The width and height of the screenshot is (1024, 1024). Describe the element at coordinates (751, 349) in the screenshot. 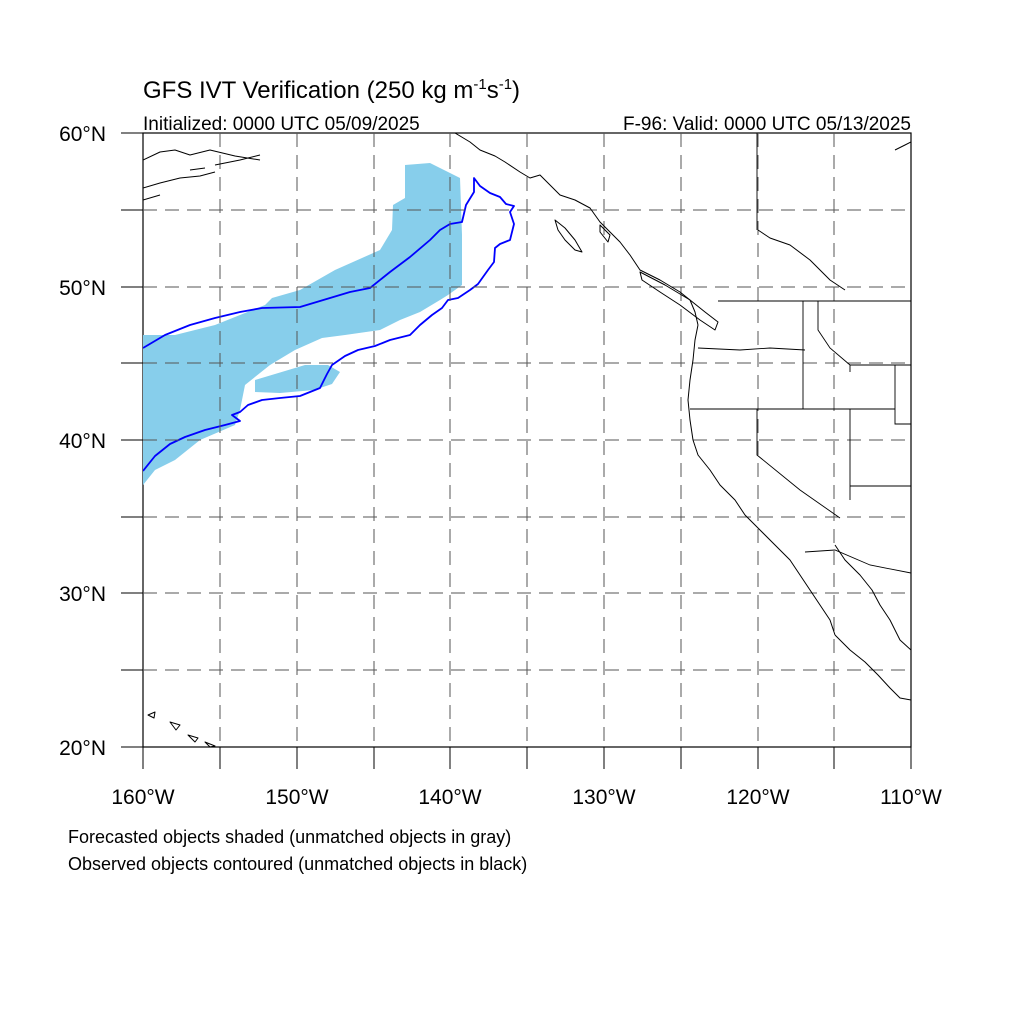

I see `washington-oregon-border` at that location.